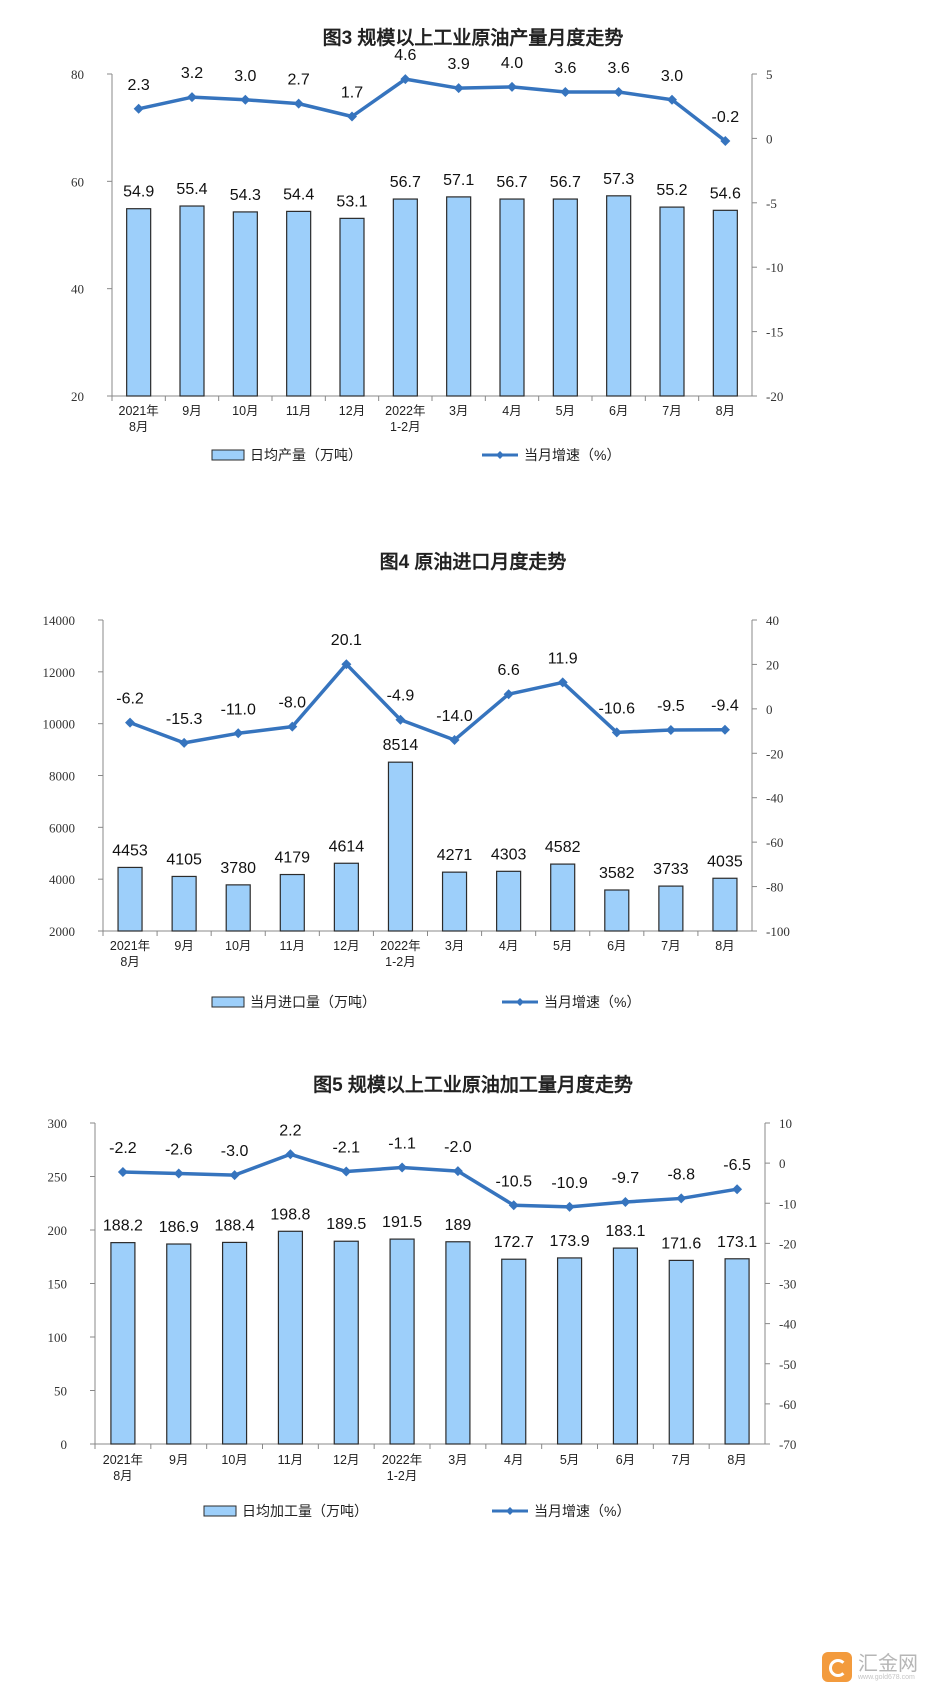 The width and height of the screenshot is (946, 1701). Describe the element at coordinates (725, 193) in the screenshot. I see `bar-value-label: 54.6` at that location.